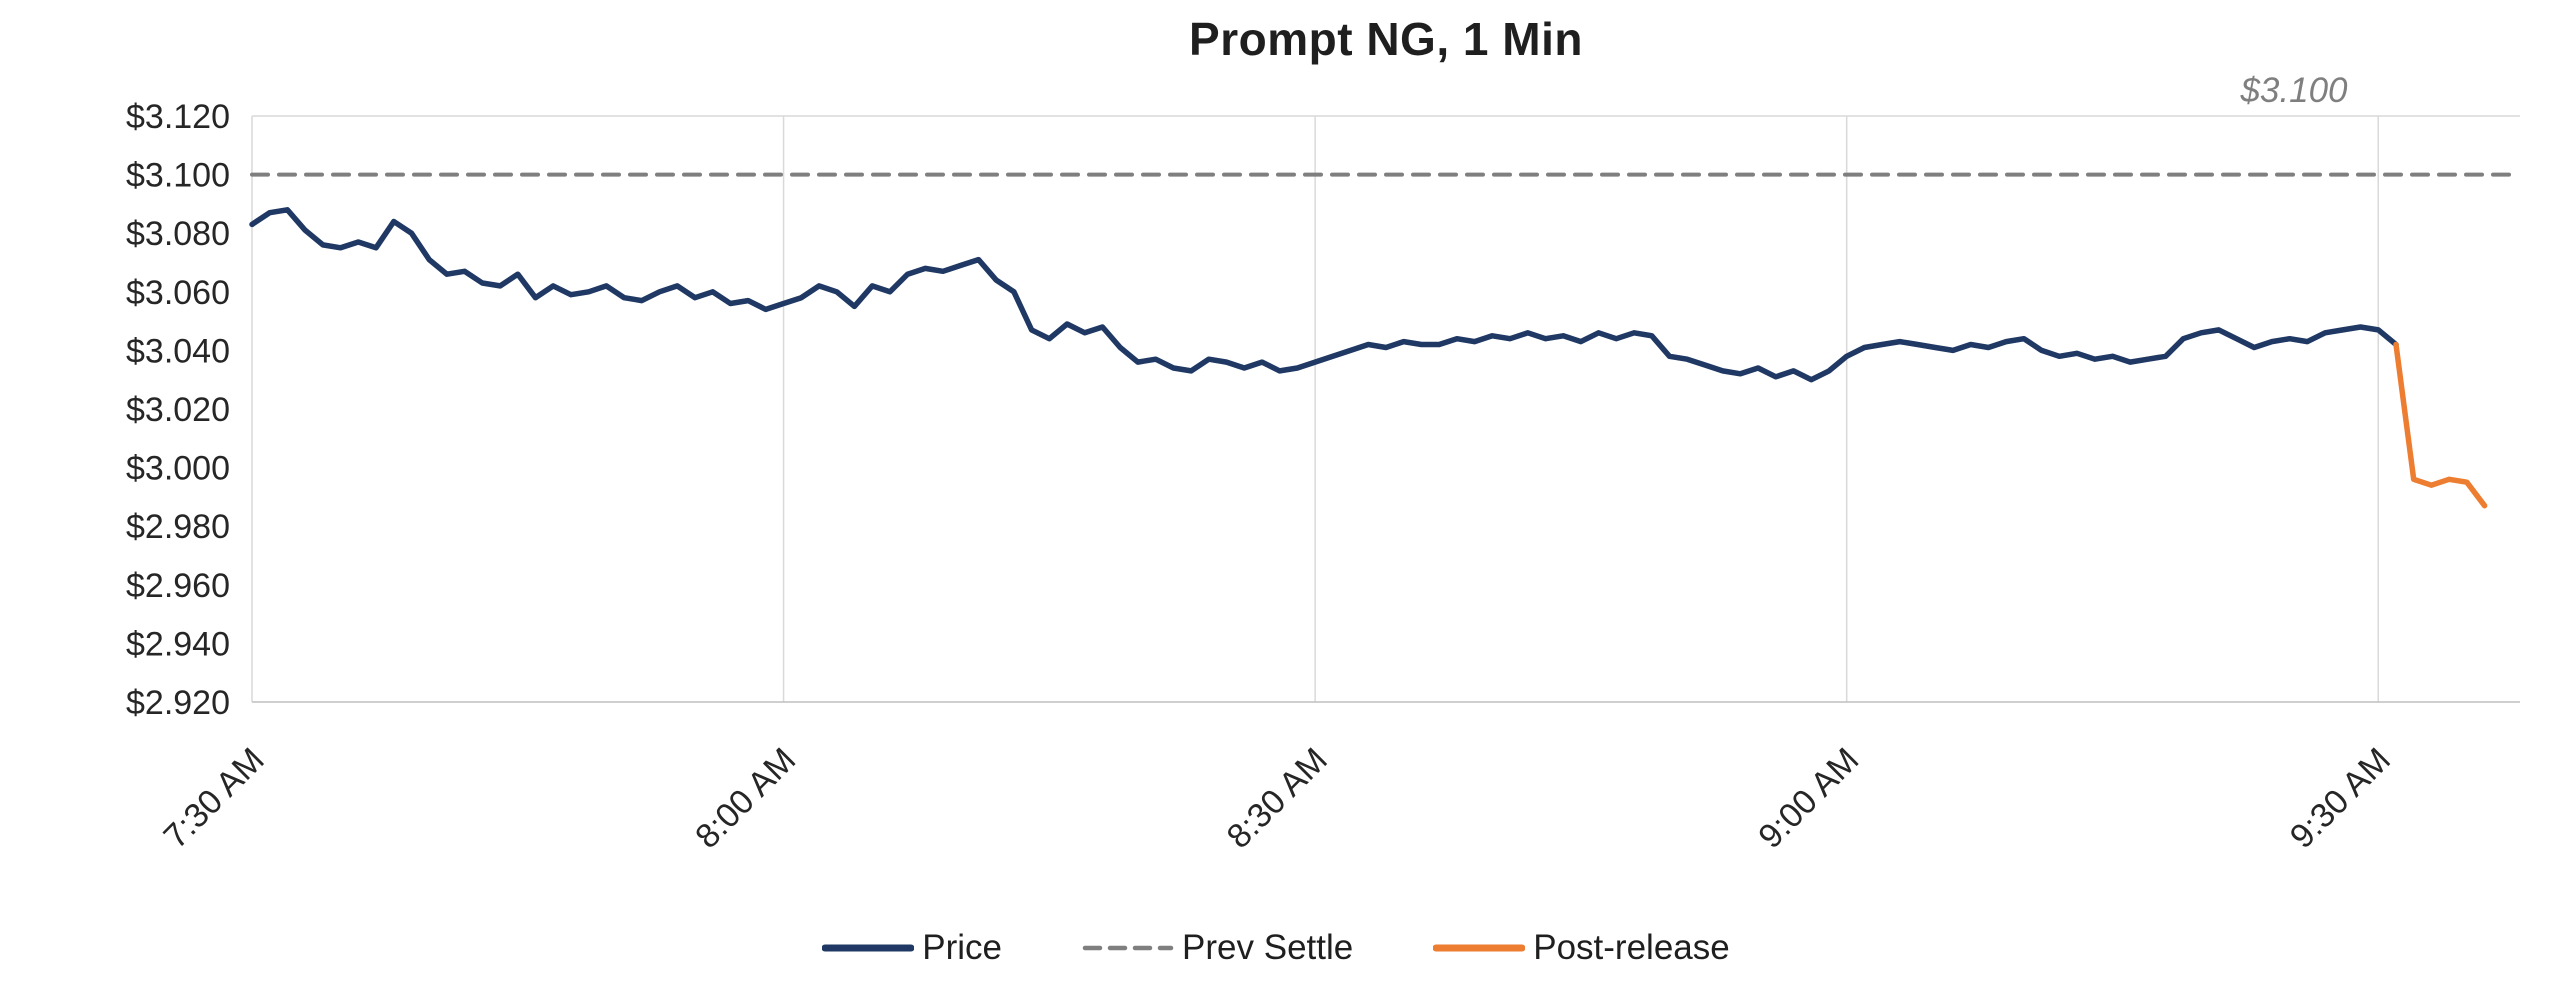 The height and width of the screenshot is (992, 2552). I want to click on y-axis-tick-label: $3.000, so click(178, 469).